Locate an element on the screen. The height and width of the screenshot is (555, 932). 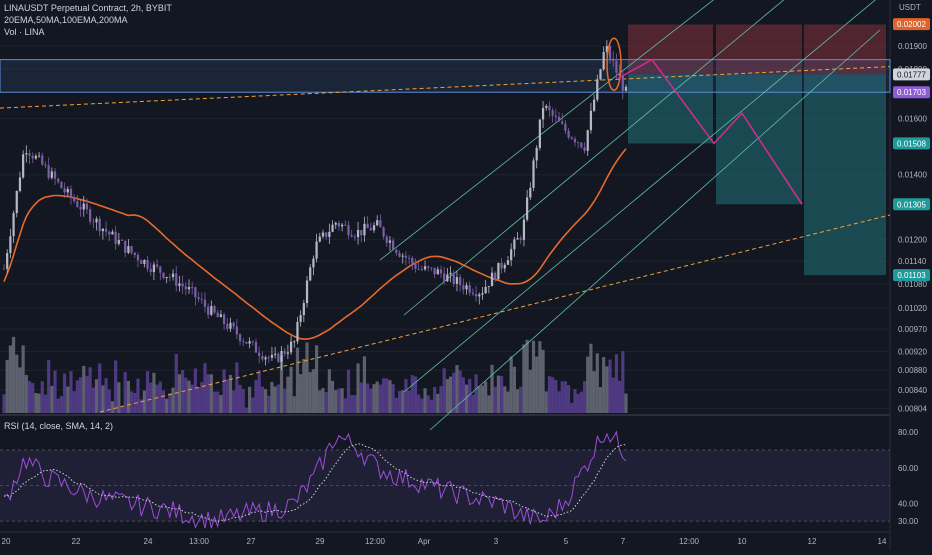
time-tick-label: 14 is located at coordinates (882, 541).